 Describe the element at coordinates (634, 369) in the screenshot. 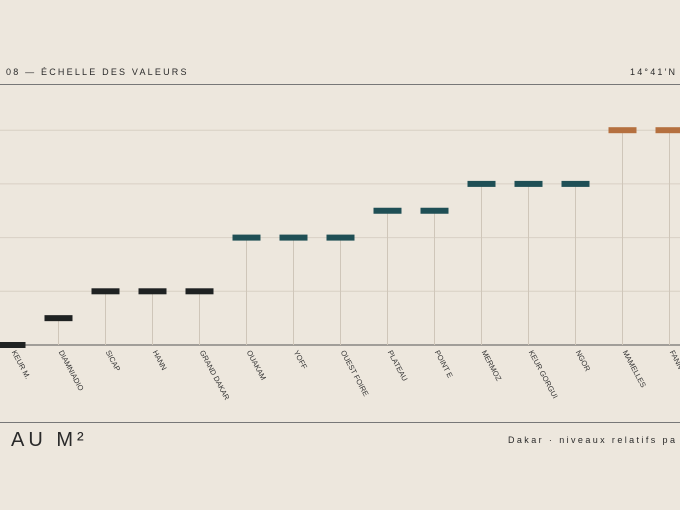

I see `x-tick-label: MAMELLES` at that location.